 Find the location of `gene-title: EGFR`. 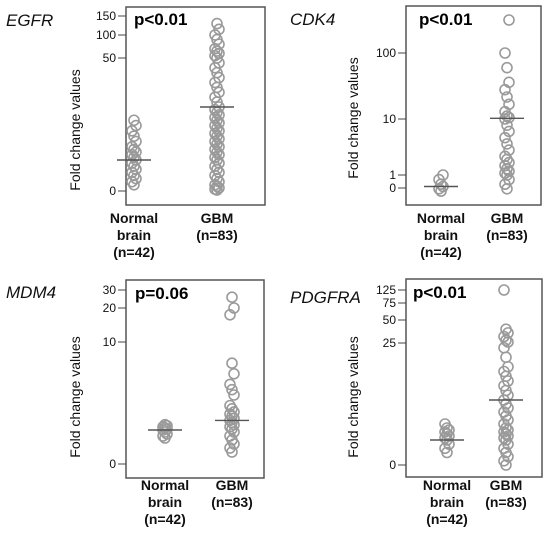

gene-title: EGFR is located at coordinates (29, 20).